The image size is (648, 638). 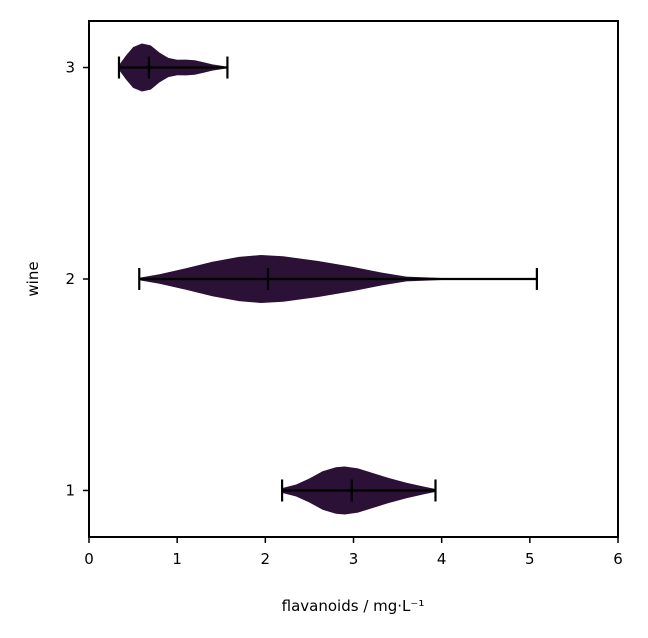 I want to click on x-tick-label: 5, so click(x=530, y=559).